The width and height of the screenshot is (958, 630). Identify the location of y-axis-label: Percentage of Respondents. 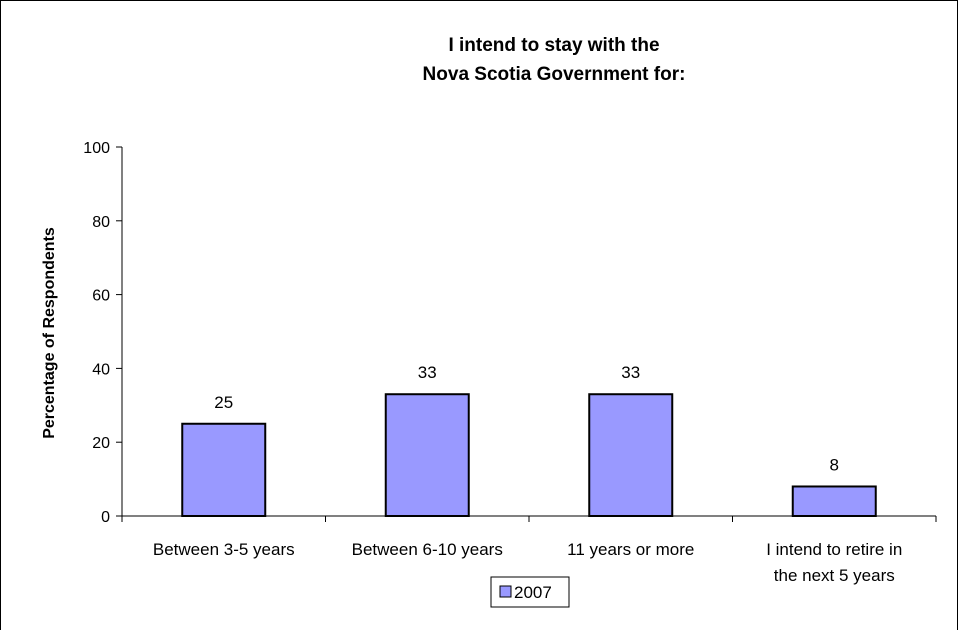
(49, 333).